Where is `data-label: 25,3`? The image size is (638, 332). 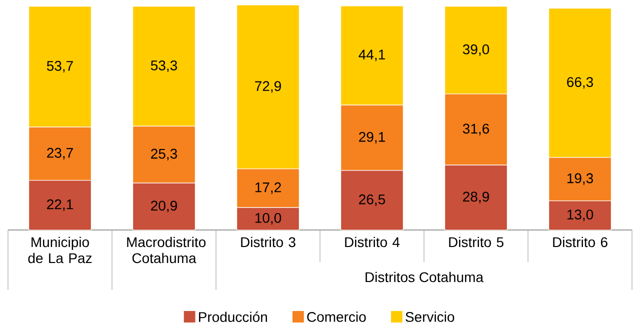 data-label: 25,3 is located at coordinates (164, 154).